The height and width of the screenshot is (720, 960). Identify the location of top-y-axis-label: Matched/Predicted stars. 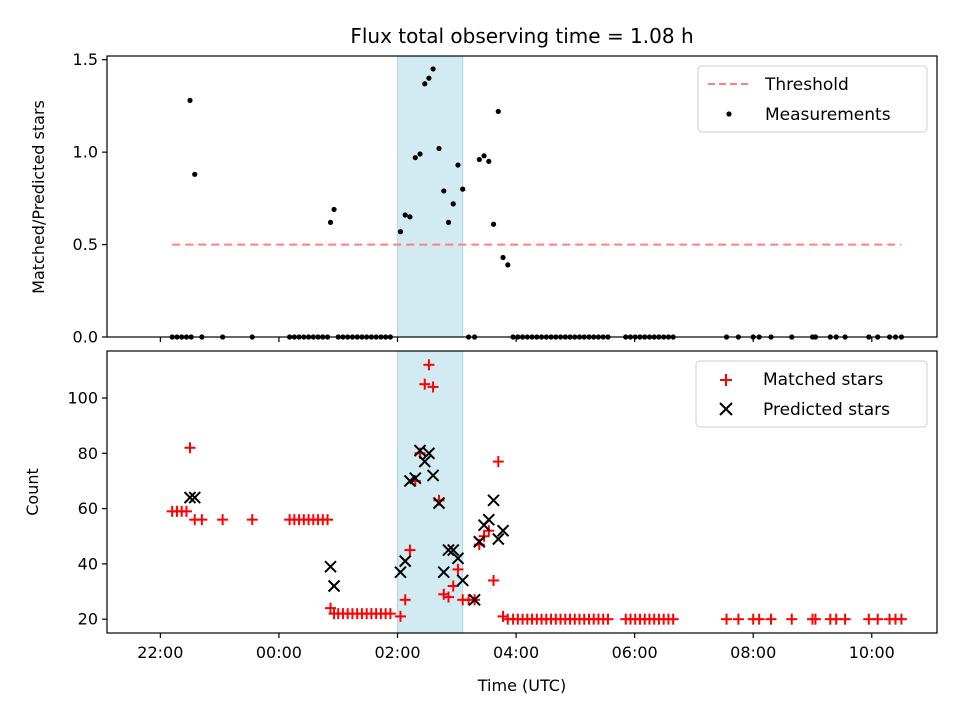
(38, 197).